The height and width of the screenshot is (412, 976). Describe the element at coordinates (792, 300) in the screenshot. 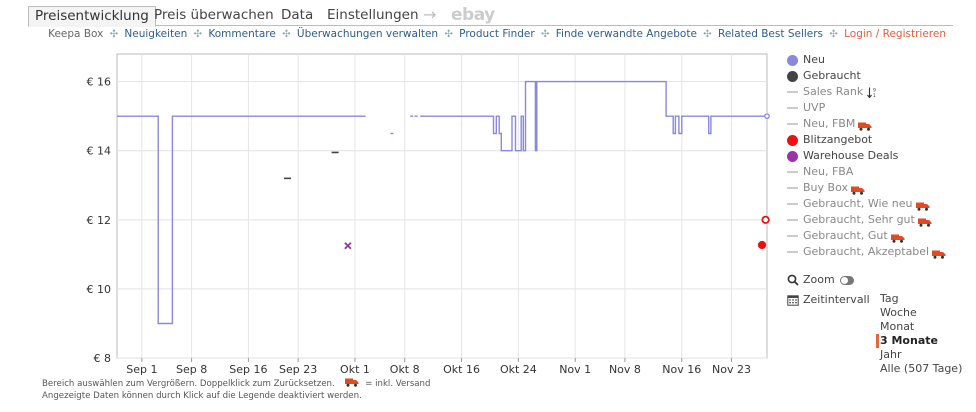

I see `calendar-icon` at that location.